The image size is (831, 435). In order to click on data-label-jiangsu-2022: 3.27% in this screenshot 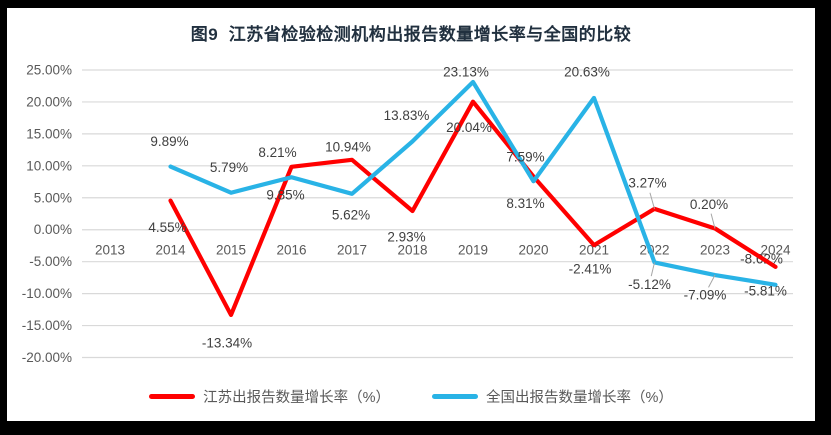, I will do `click(647, 182)`.